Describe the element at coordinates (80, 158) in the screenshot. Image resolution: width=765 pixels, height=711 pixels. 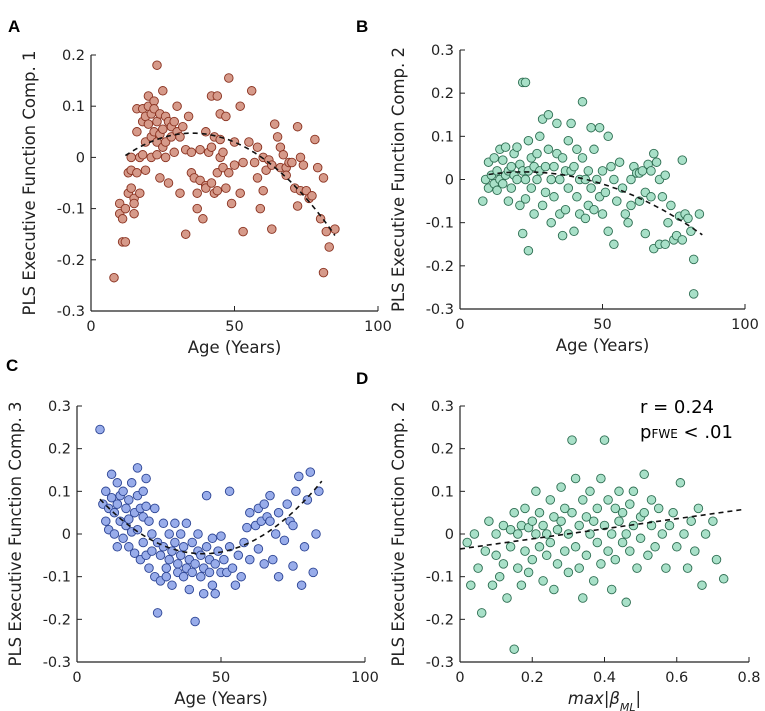
I see `y-tick-label: 0` at that location.